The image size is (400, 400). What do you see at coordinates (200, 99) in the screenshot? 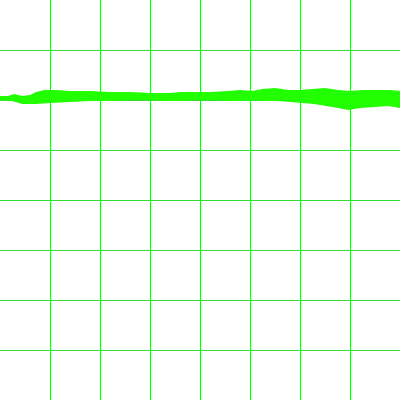
I see `drawn-stroke` at bounding box center [200, 99].